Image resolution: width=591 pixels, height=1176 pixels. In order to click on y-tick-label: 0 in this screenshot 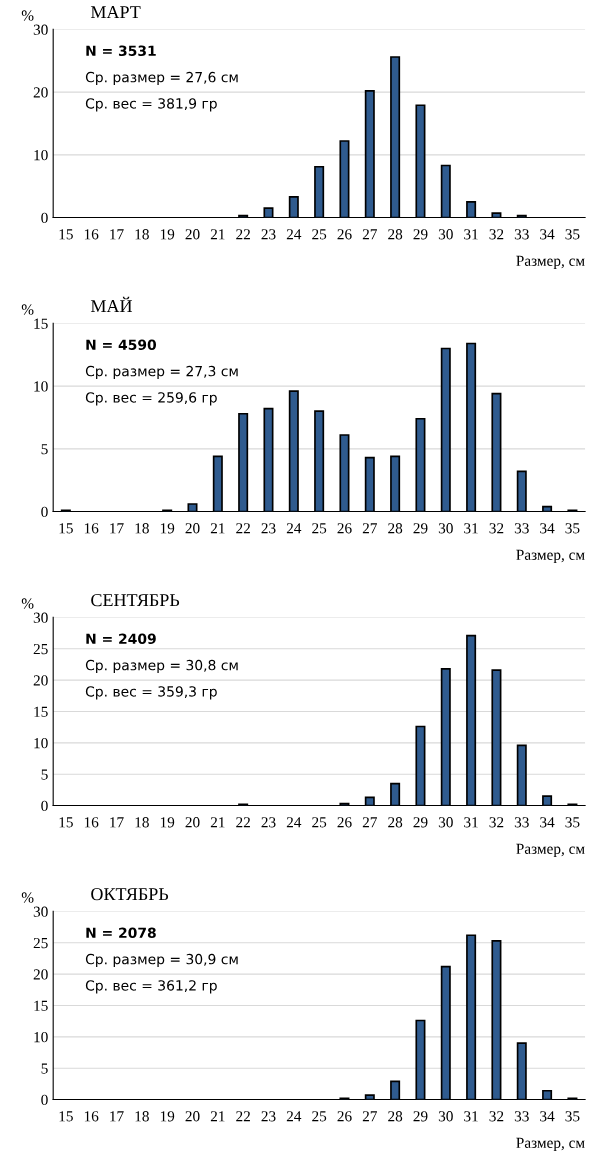, I will do `click(44, 1100)`.